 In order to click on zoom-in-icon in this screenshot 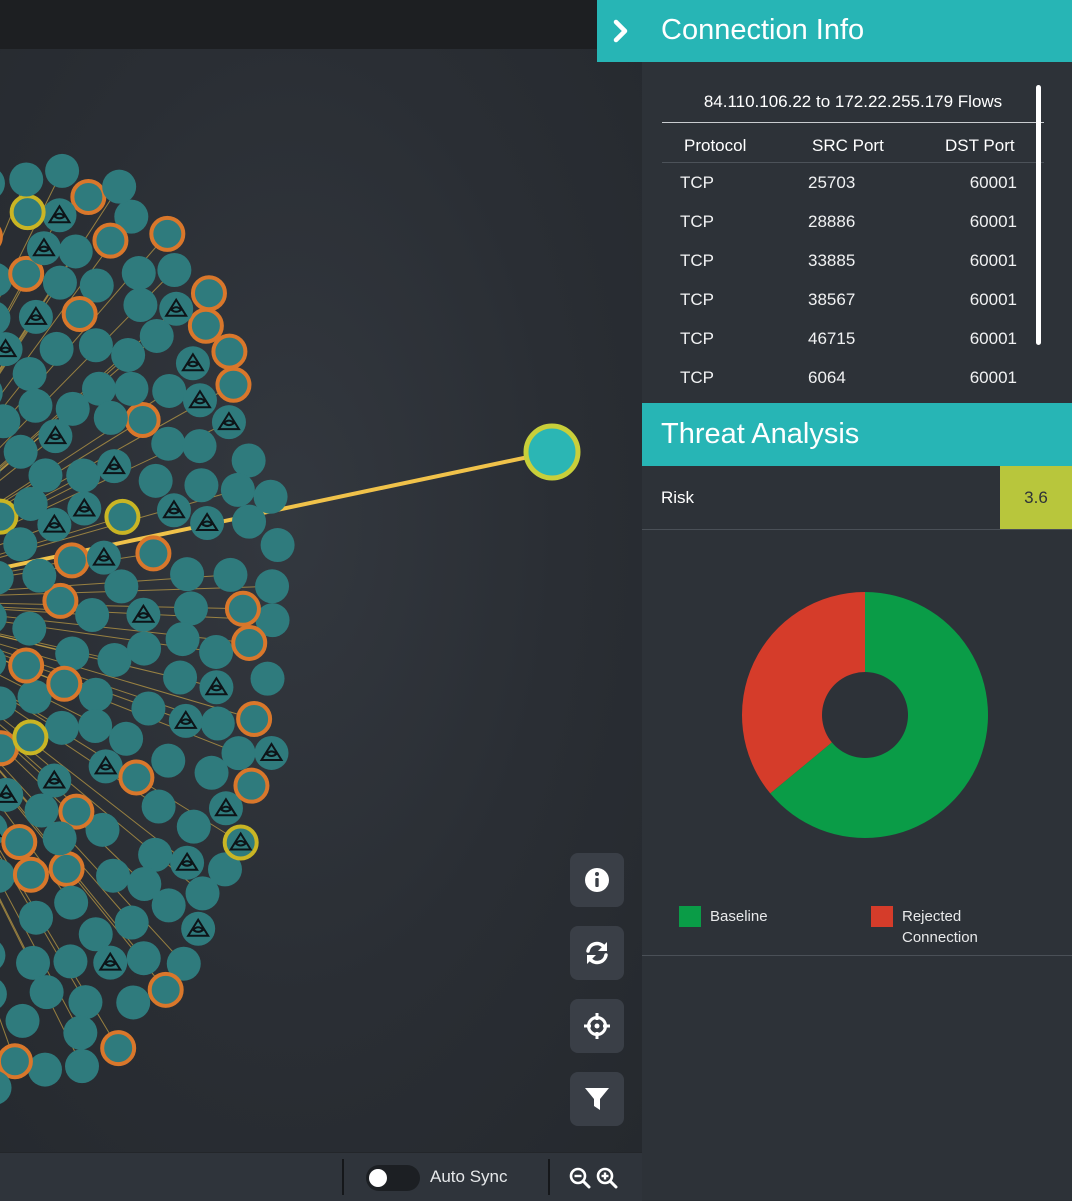, I will do `click(607, 1178)`.